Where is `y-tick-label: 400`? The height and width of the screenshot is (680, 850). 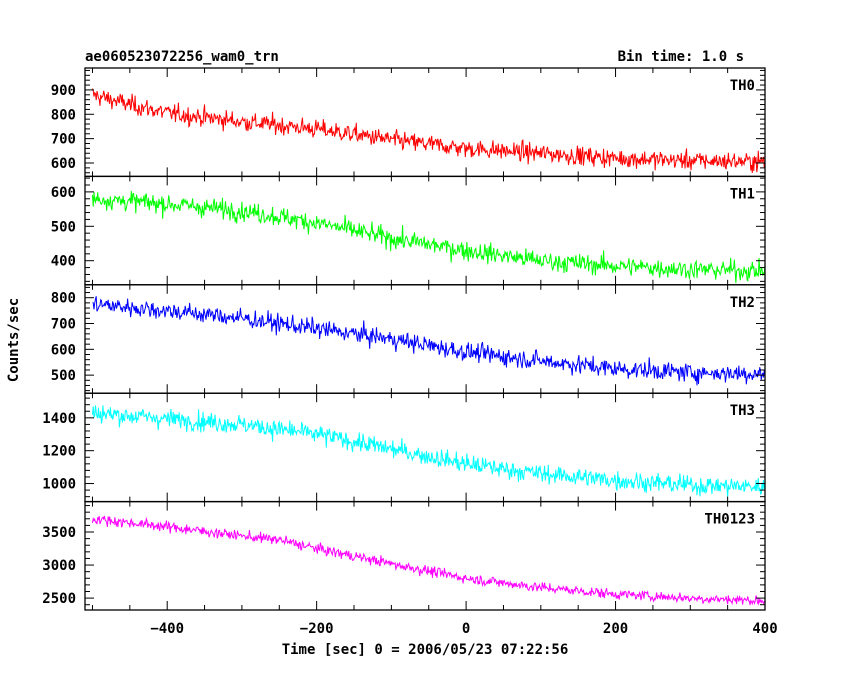 y-tick-label: 400 is located at coordinates (63, 262).